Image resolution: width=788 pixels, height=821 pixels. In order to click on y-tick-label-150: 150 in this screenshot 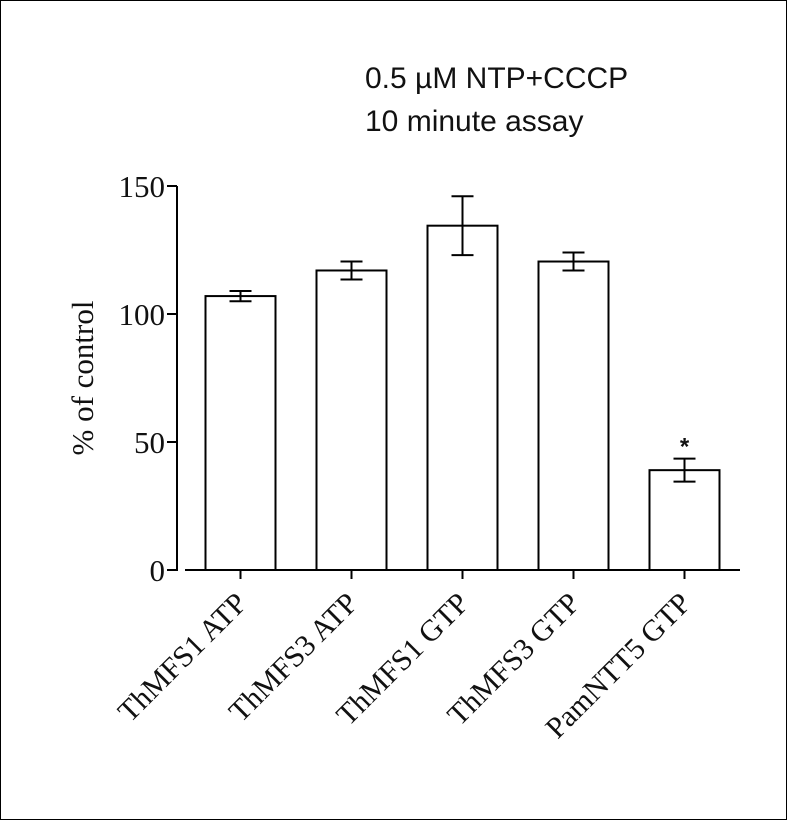, I will do `click(142, 186)`.